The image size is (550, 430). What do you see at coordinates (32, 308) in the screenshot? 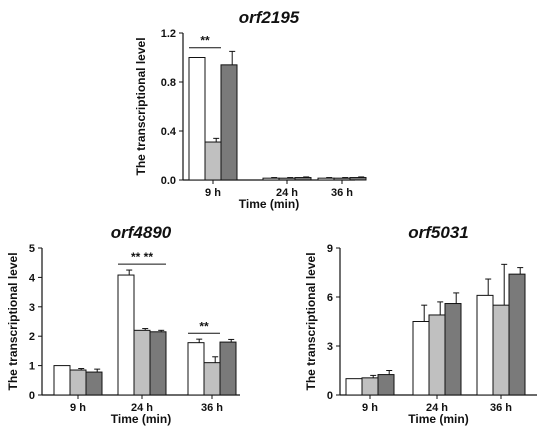
I see `panel-2-y-tick-label: 3` at bounding box center [32, 308].